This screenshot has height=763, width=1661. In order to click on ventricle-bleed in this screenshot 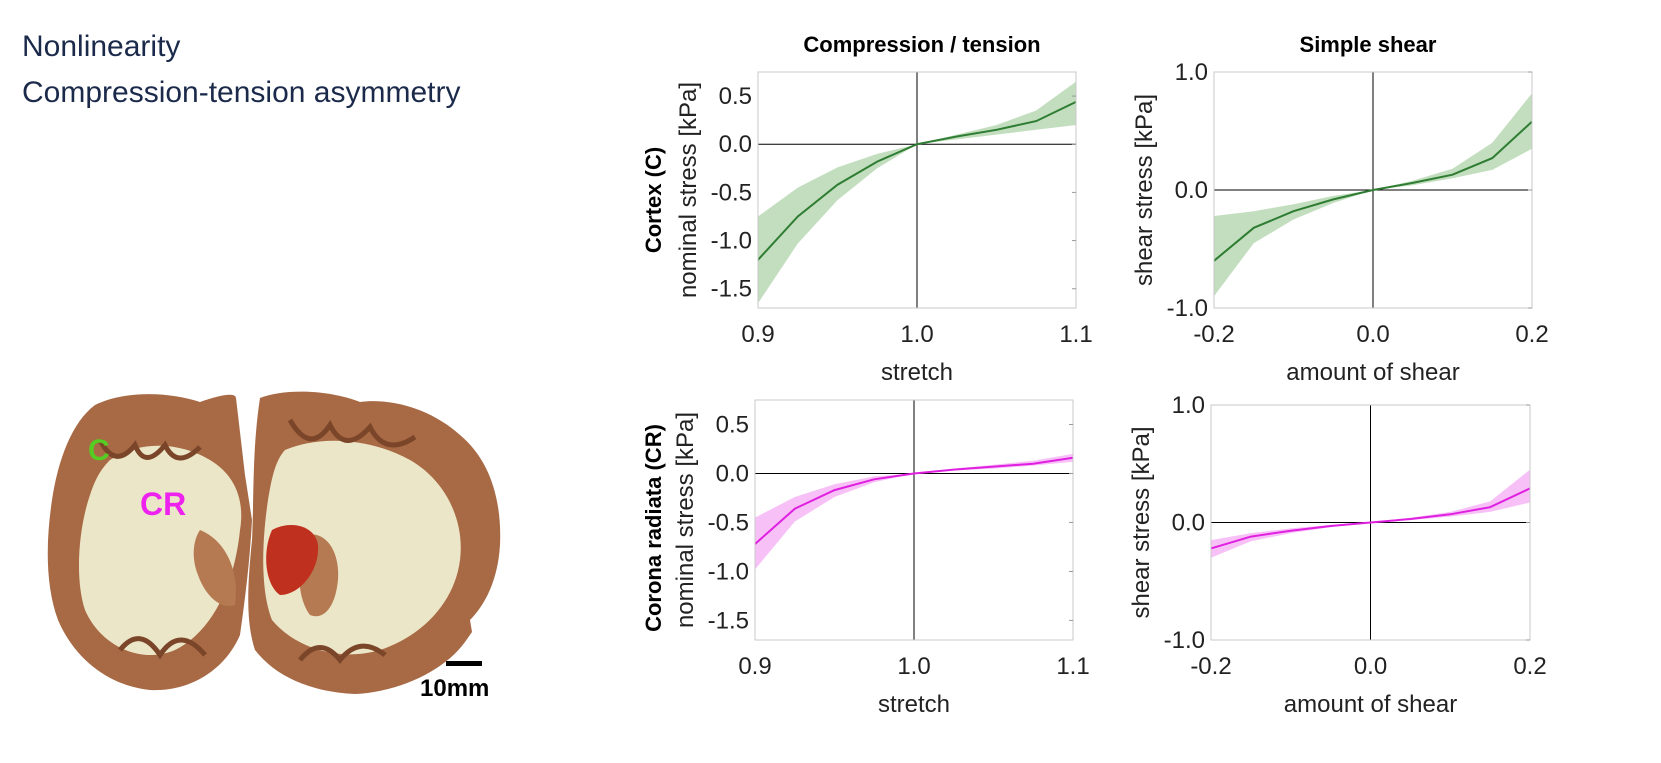, I will do `click(292, 560)`.